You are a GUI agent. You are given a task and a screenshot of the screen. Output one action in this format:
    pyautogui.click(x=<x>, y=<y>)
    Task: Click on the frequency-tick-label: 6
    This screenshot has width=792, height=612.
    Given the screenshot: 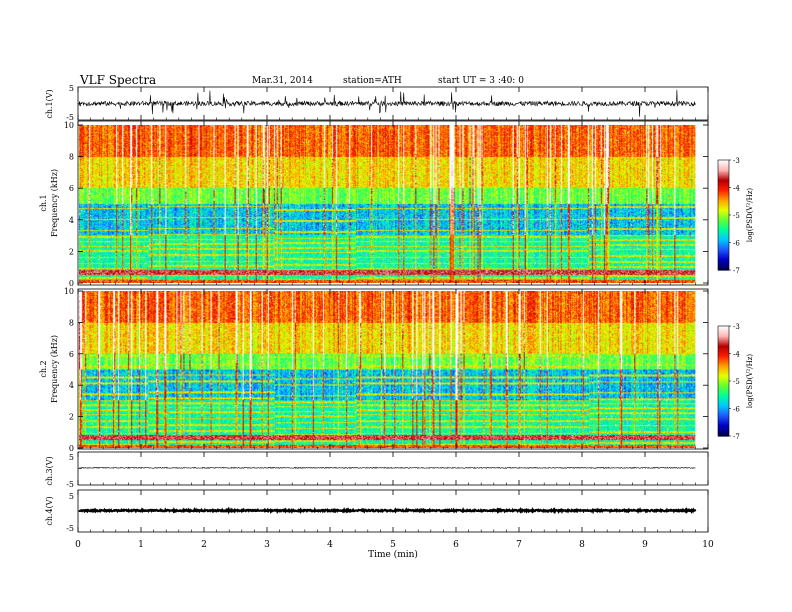 What is the action you would take?
    pyautogui.click(x=71, y=188)
    